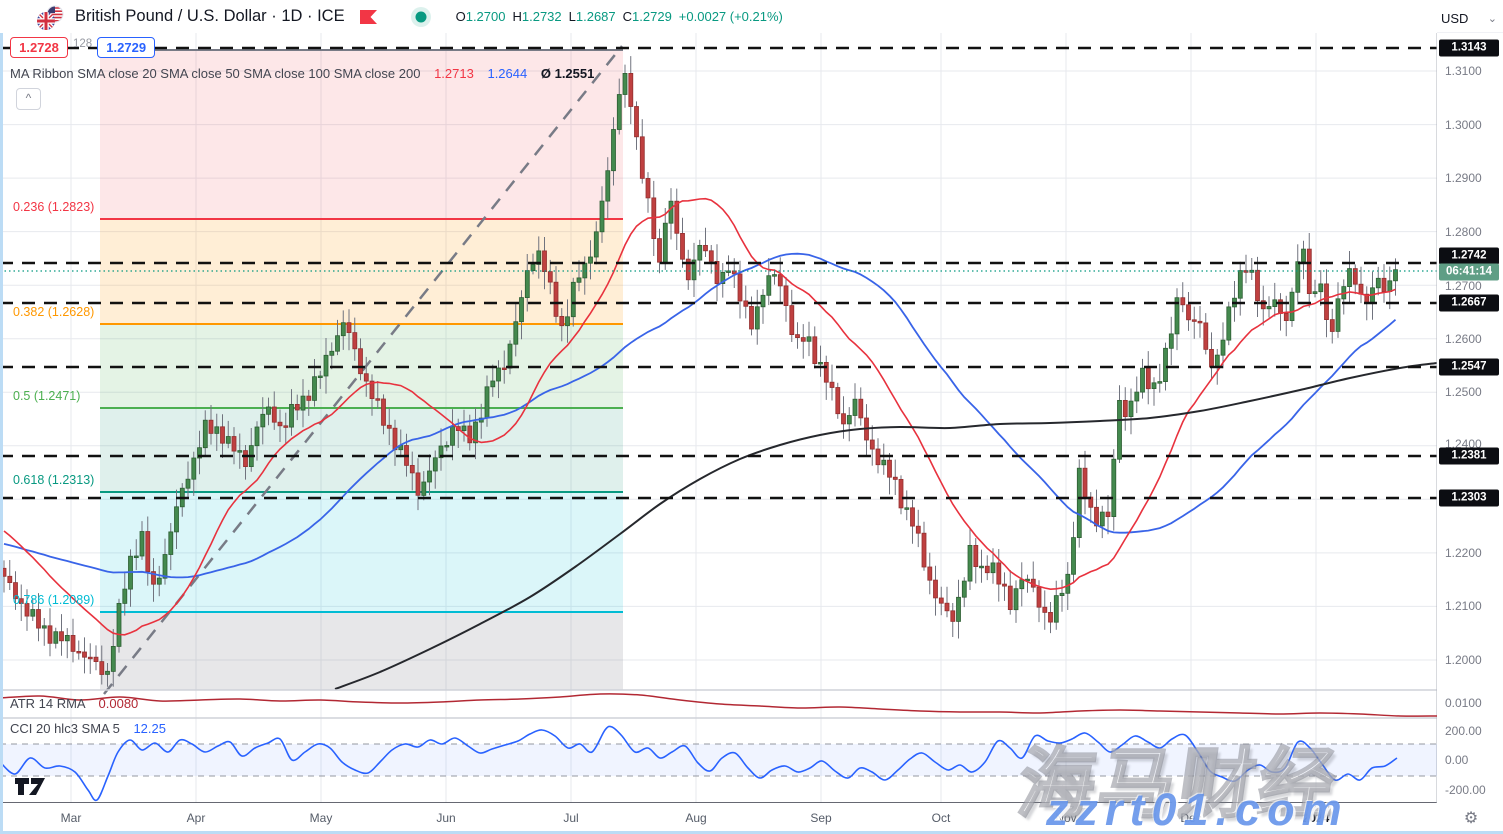 The height and width of the screenshot is (834, 1503). Describe the element at coordinates (39, 47) in the screenshot. I see `sell-button: 1.2728` at that location.